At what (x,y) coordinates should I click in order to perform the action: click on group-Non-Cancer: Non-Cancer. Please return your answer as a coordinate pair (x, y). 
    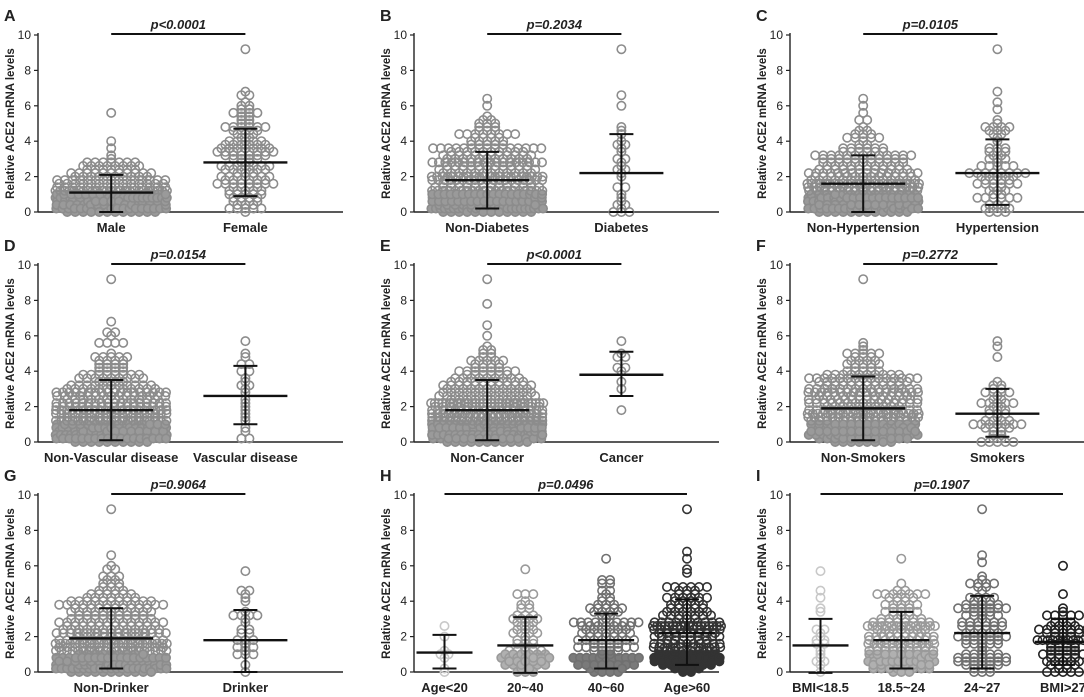
    Looking at the image, I should click on (487, 369).